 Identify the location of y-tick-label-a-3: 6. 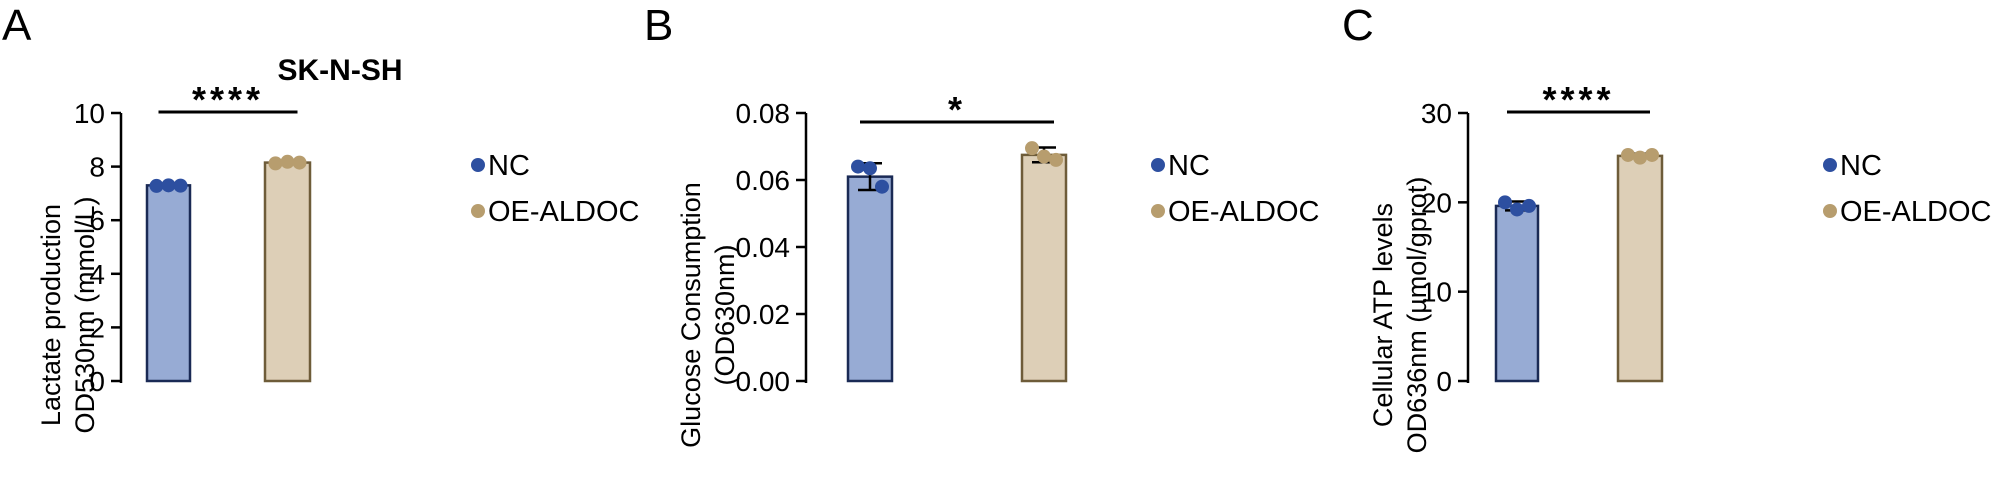
(97, 220).